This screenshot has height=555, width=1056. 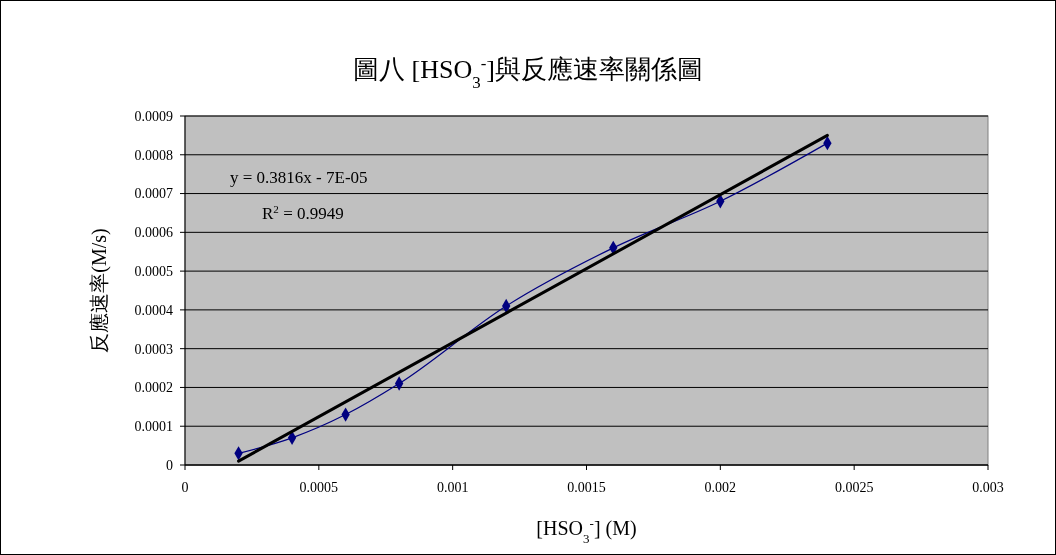 What do you see at coordinates (153, 155) in the screenshot?
I see `y-tick-label: 0.0008` at bounding box center [153, 155].